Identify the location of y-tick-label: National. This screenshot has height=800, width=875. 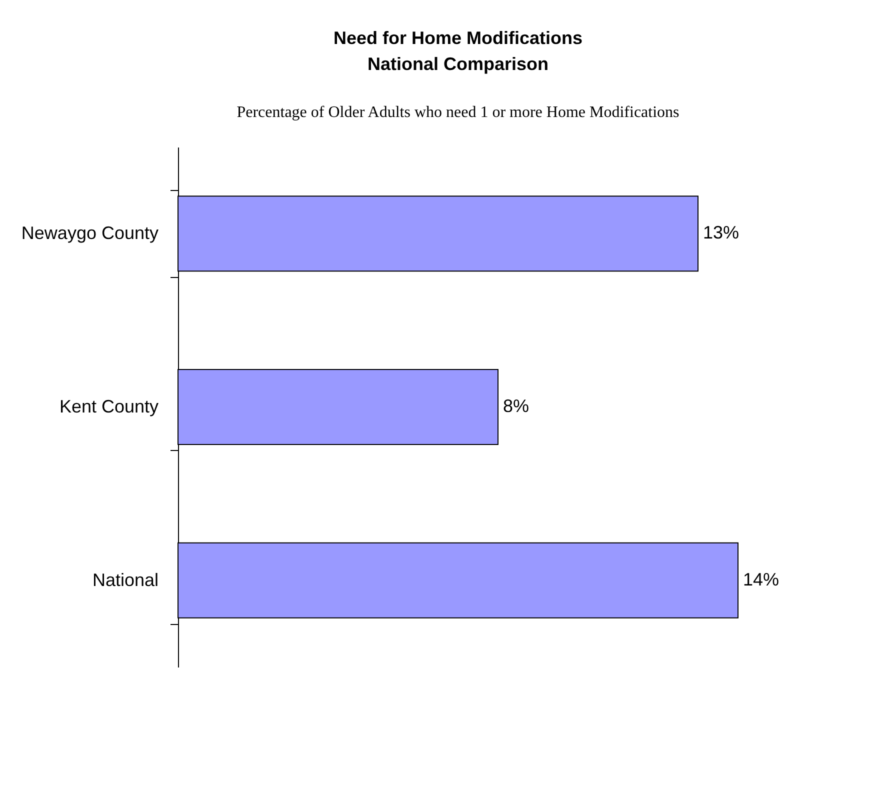
(125, 580).